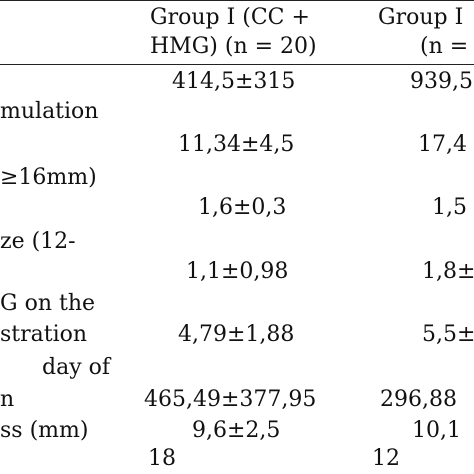  I want to click on header-rule, so click(237, 64).